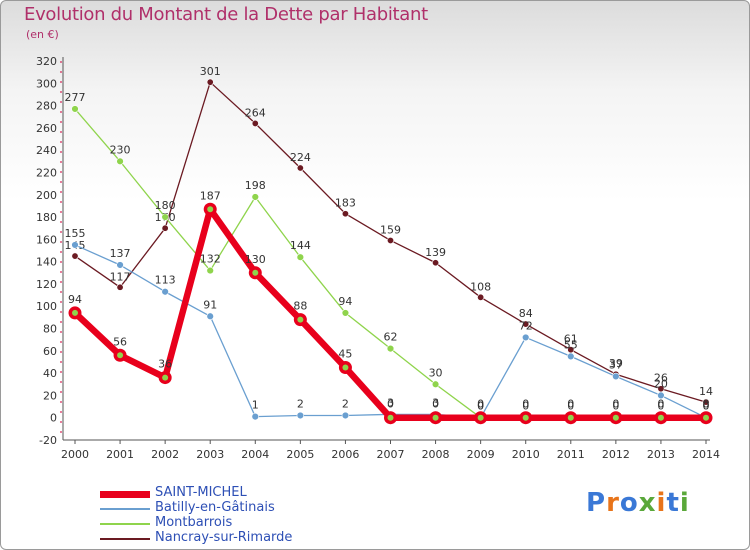  I want to click on data-label: 155, so click(75, 233).